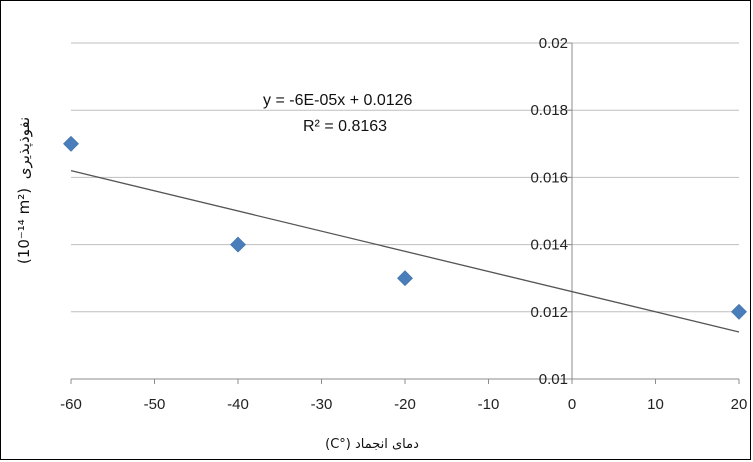 The image size is (753, 462). I want to click on y-axis-title-unit: (10⁻¹⁴ m²), so click(24, 226).